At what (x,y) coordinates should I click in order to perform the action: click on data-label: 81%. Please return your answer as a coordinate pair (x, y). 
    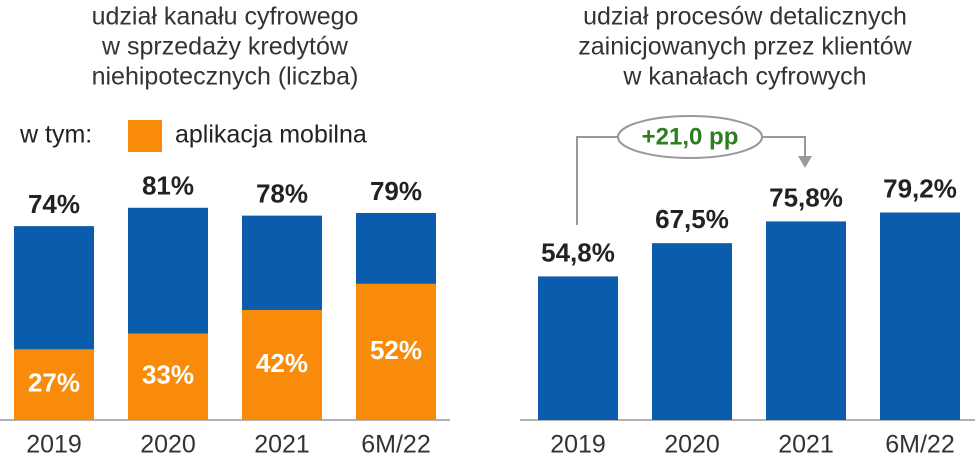
    Looking at the image, I should click on (168, 186).